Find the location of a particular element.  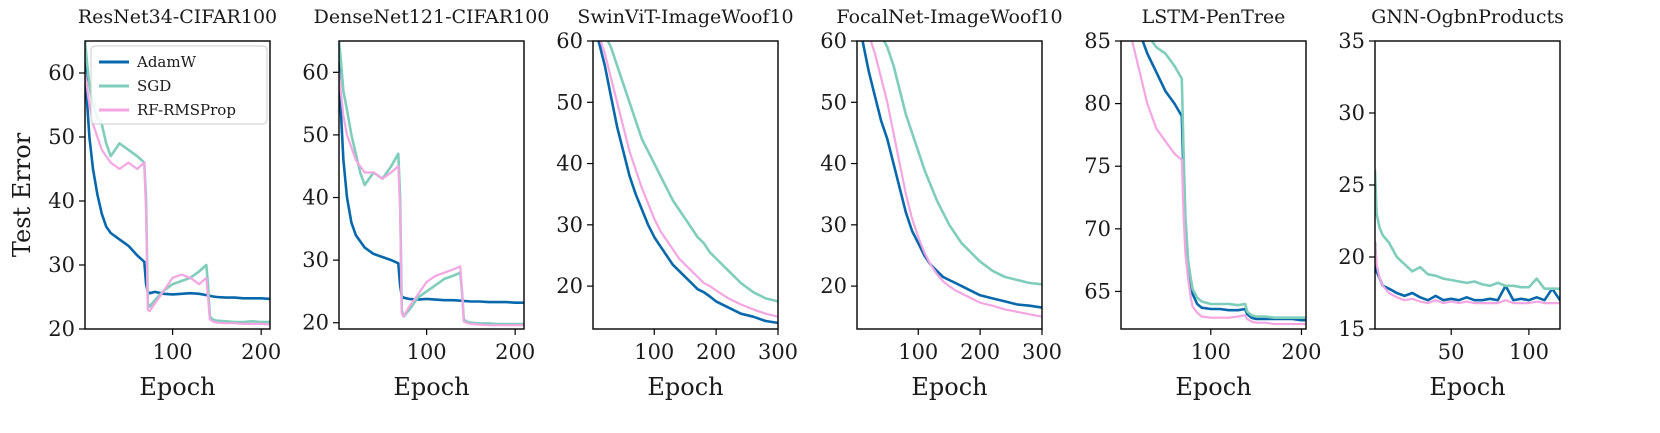

y-tick-label: 75 is located at coordinates (1097, 166).